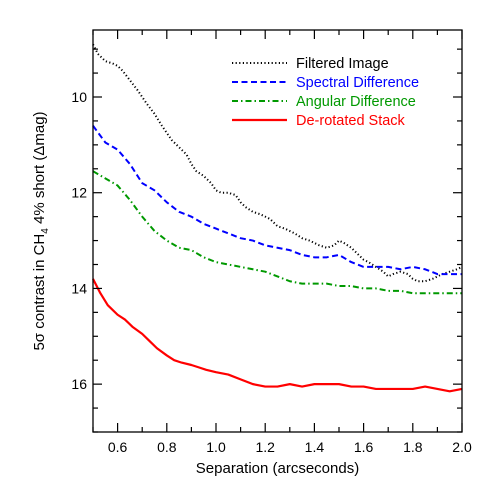  What do you see at coordinates (462, 447) in the screenshot?
I see `x-tick-label: 2.0` at bounding box center [462, 447].